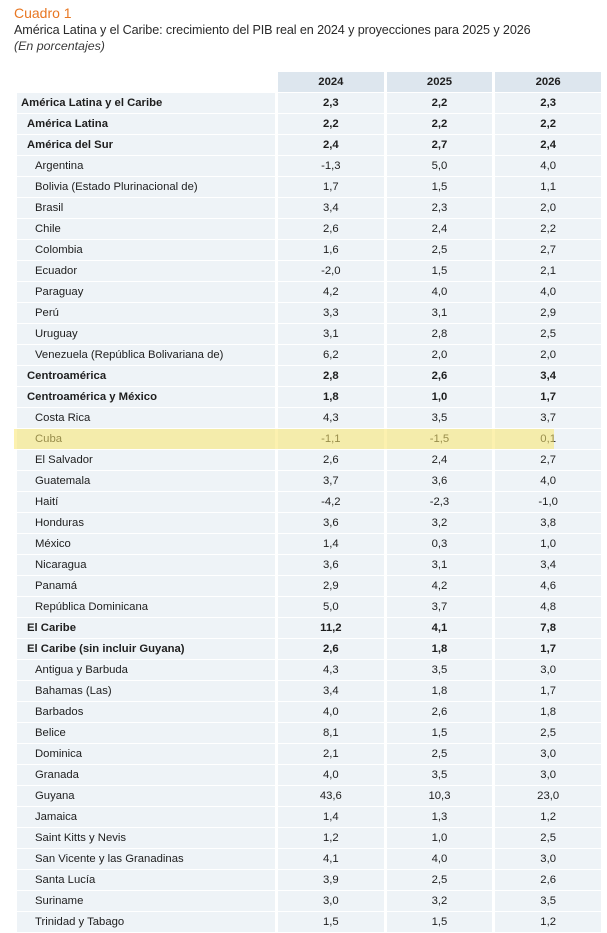 This screenshot has height=933, width=607. Describe the element at coordinates (548, 586) in the screenshot. I see `cell-2026: 4,6` at that location.